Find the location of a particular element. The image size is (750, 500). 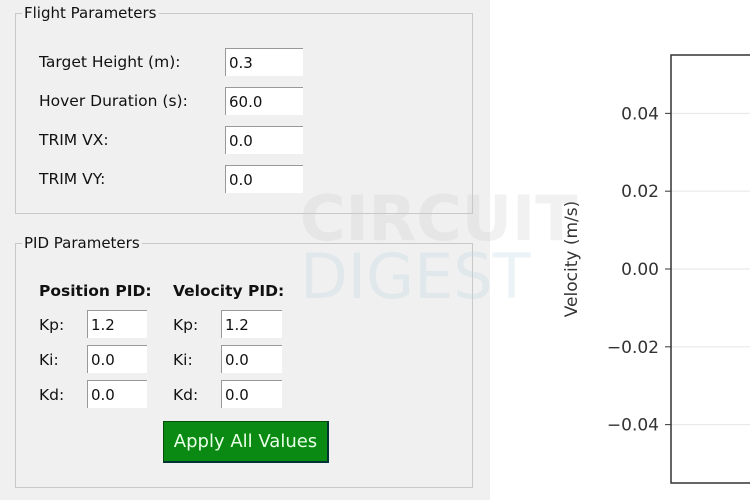

group-title: Flight Parameters is located at coordinates (90, 13).